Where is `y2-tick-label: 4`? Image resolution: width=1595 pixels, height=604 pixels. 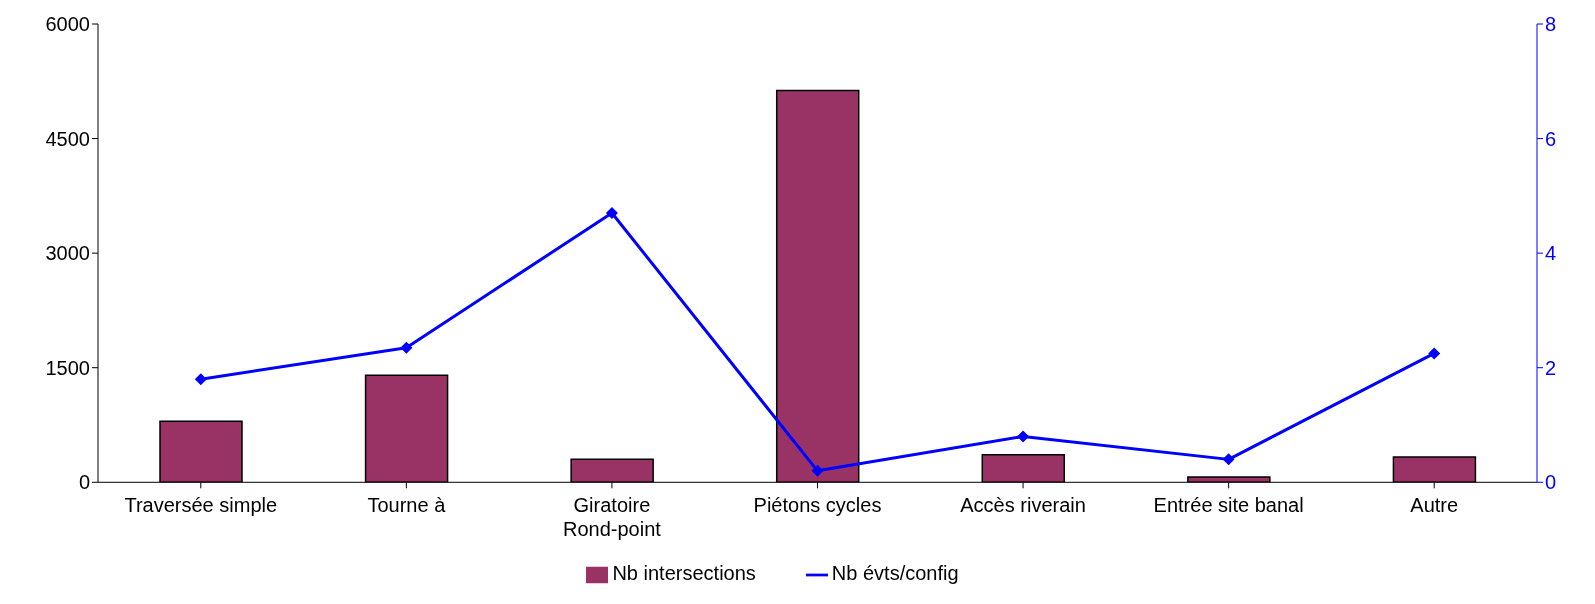 y2-tick-label: 4 is located at coordinates (1551, 253).